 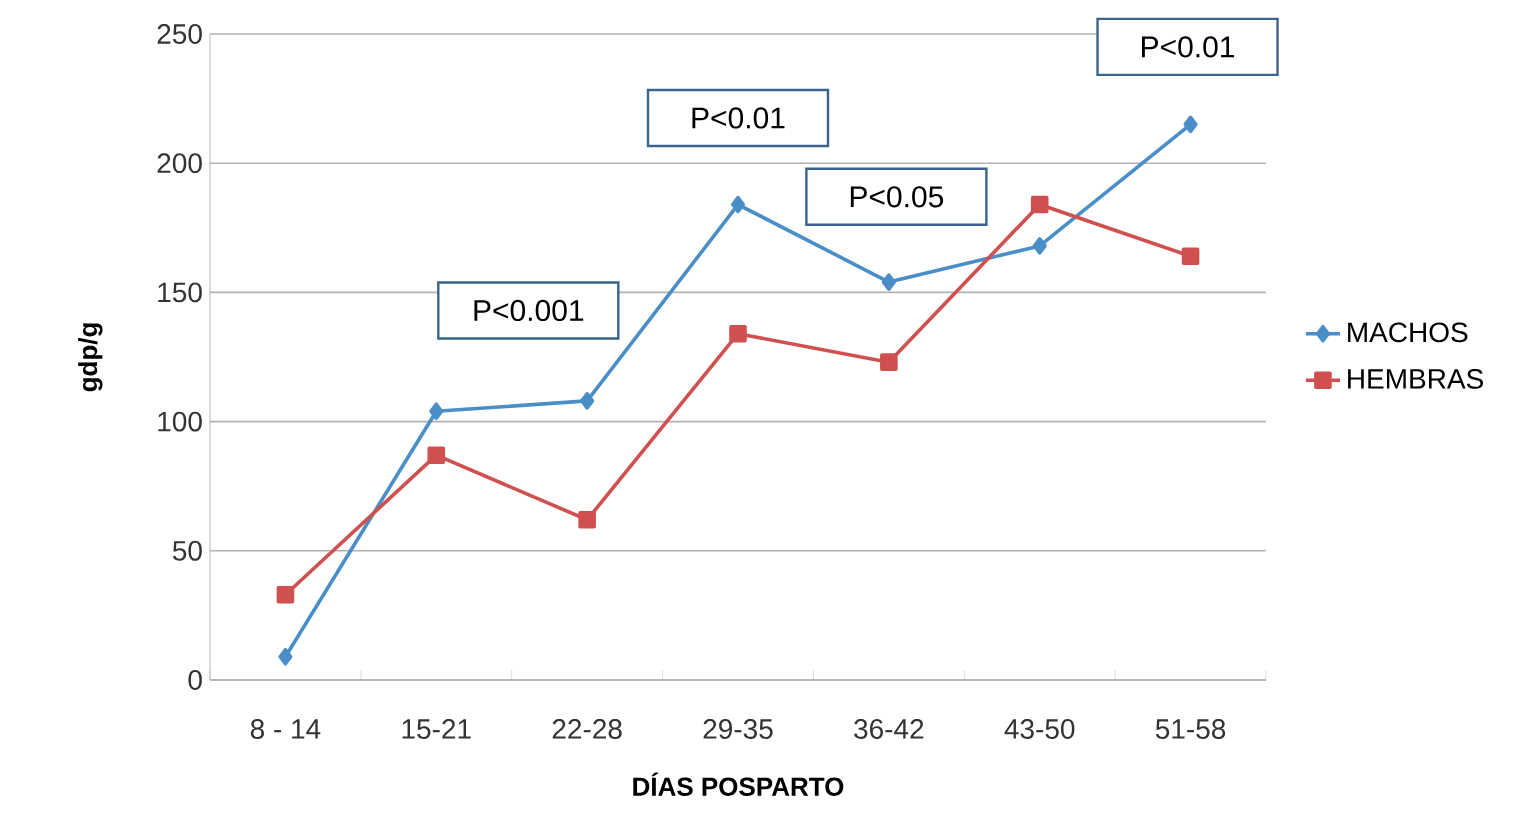 I want to click on x-tick-label: 15-21, so click(x=436, y=729).